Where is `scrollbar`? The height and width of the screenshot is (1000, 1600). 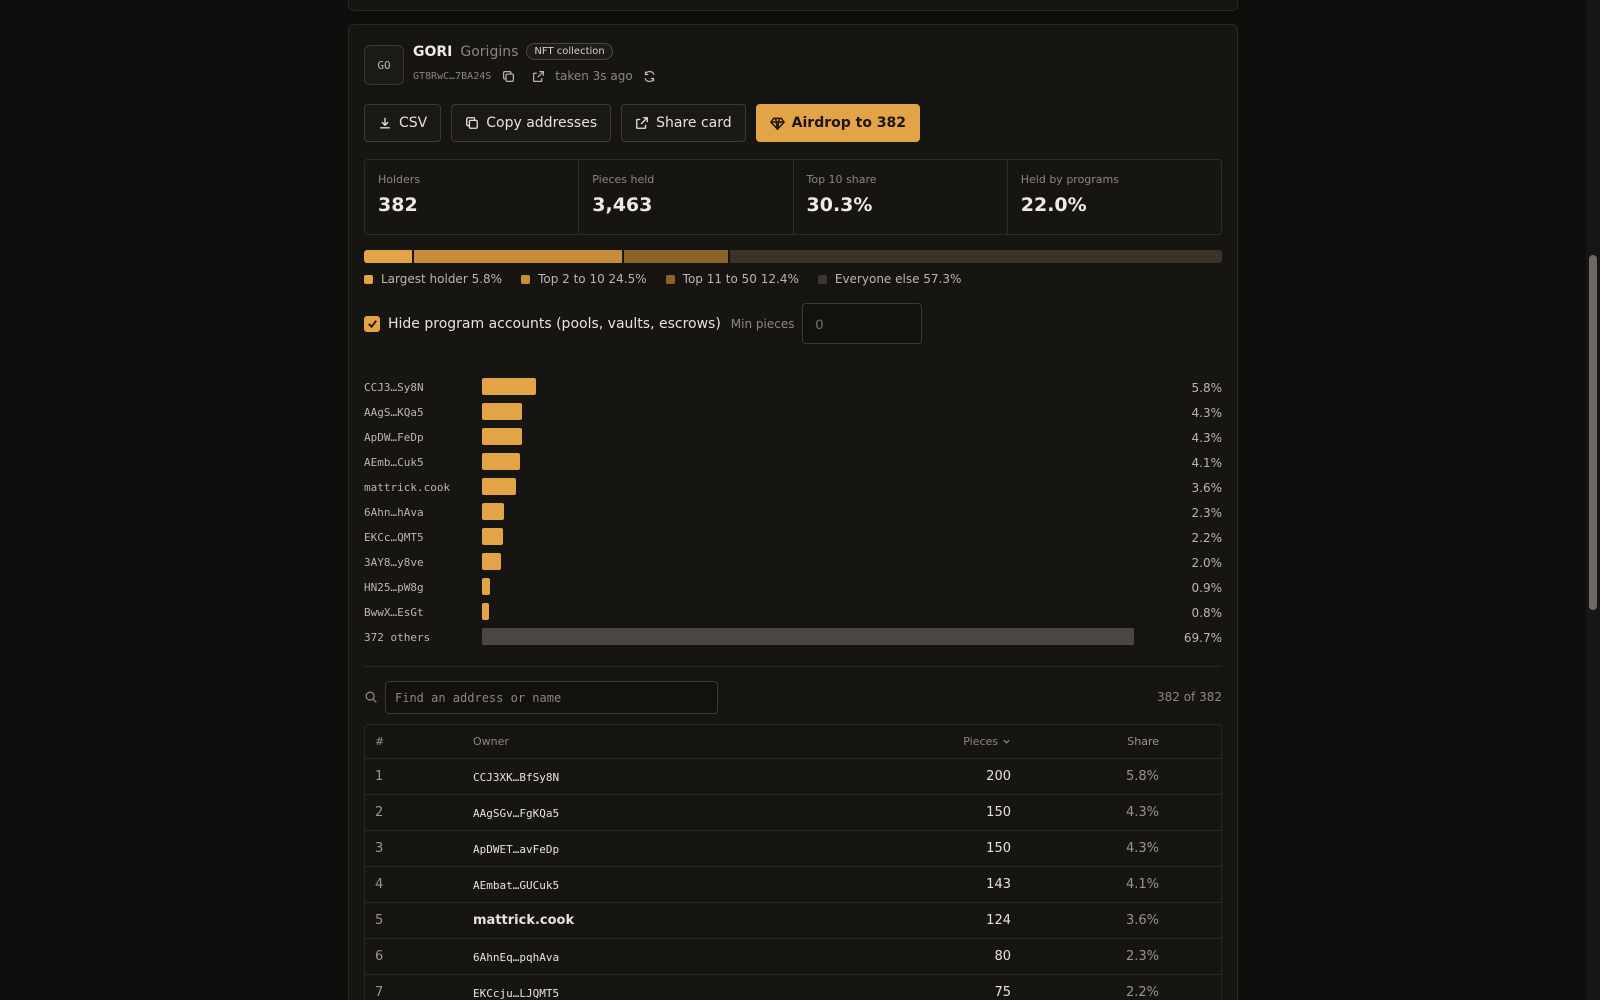 scrollbar is located at coordinates (1593, 500).